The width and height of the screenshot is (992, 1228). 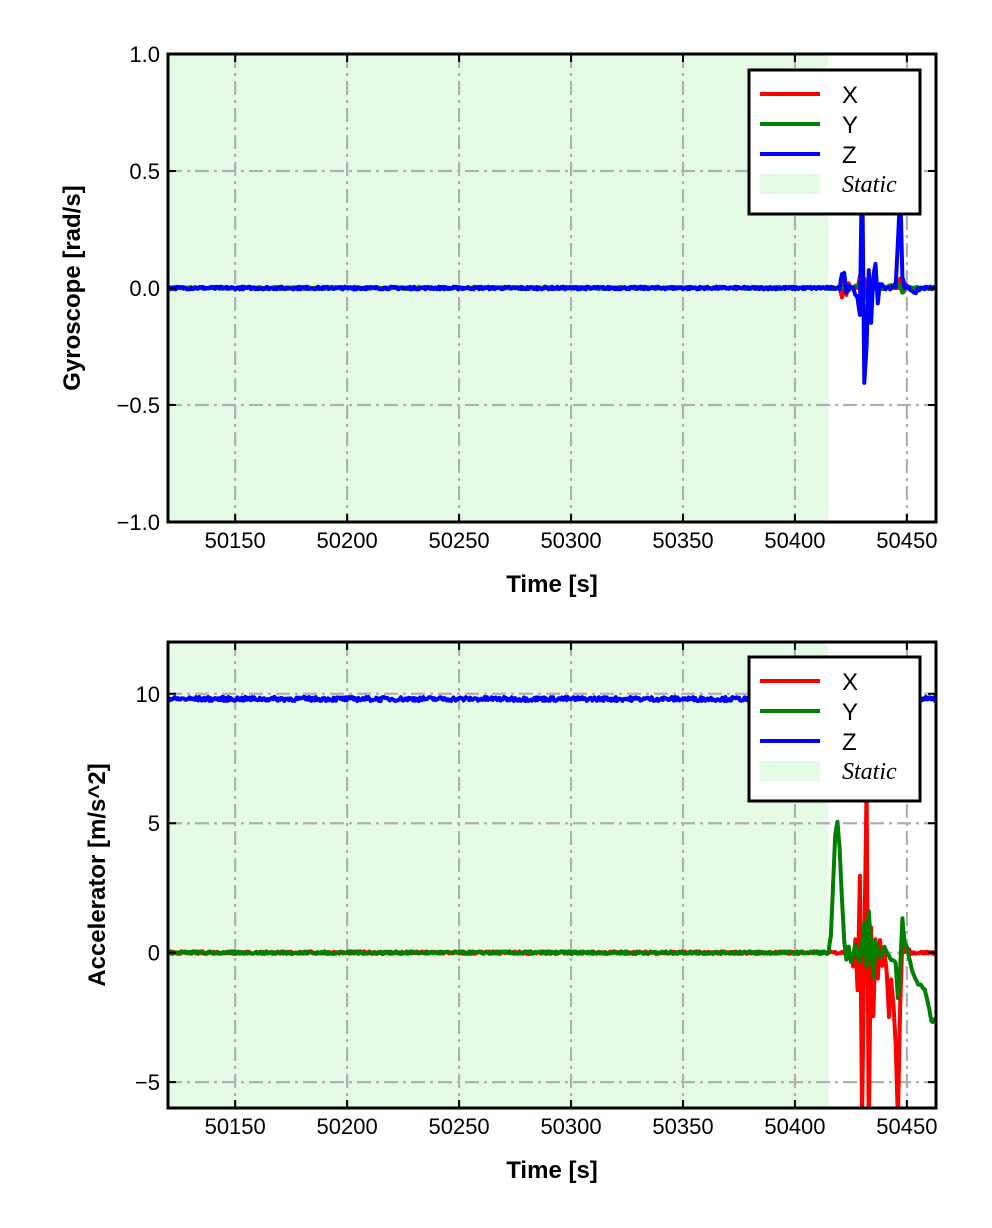 I want to click on y-tick-label: −0.5, so click(x=138, y=405).